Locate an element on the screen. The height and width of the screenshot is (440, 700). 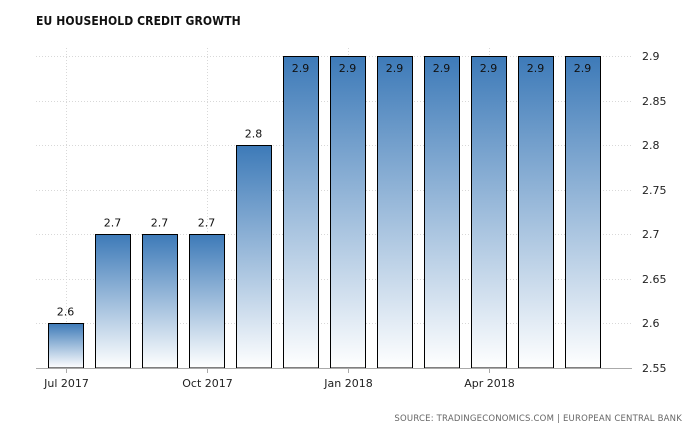
x-tick-label: Apr 2018 is located at coordinates (489, 383).